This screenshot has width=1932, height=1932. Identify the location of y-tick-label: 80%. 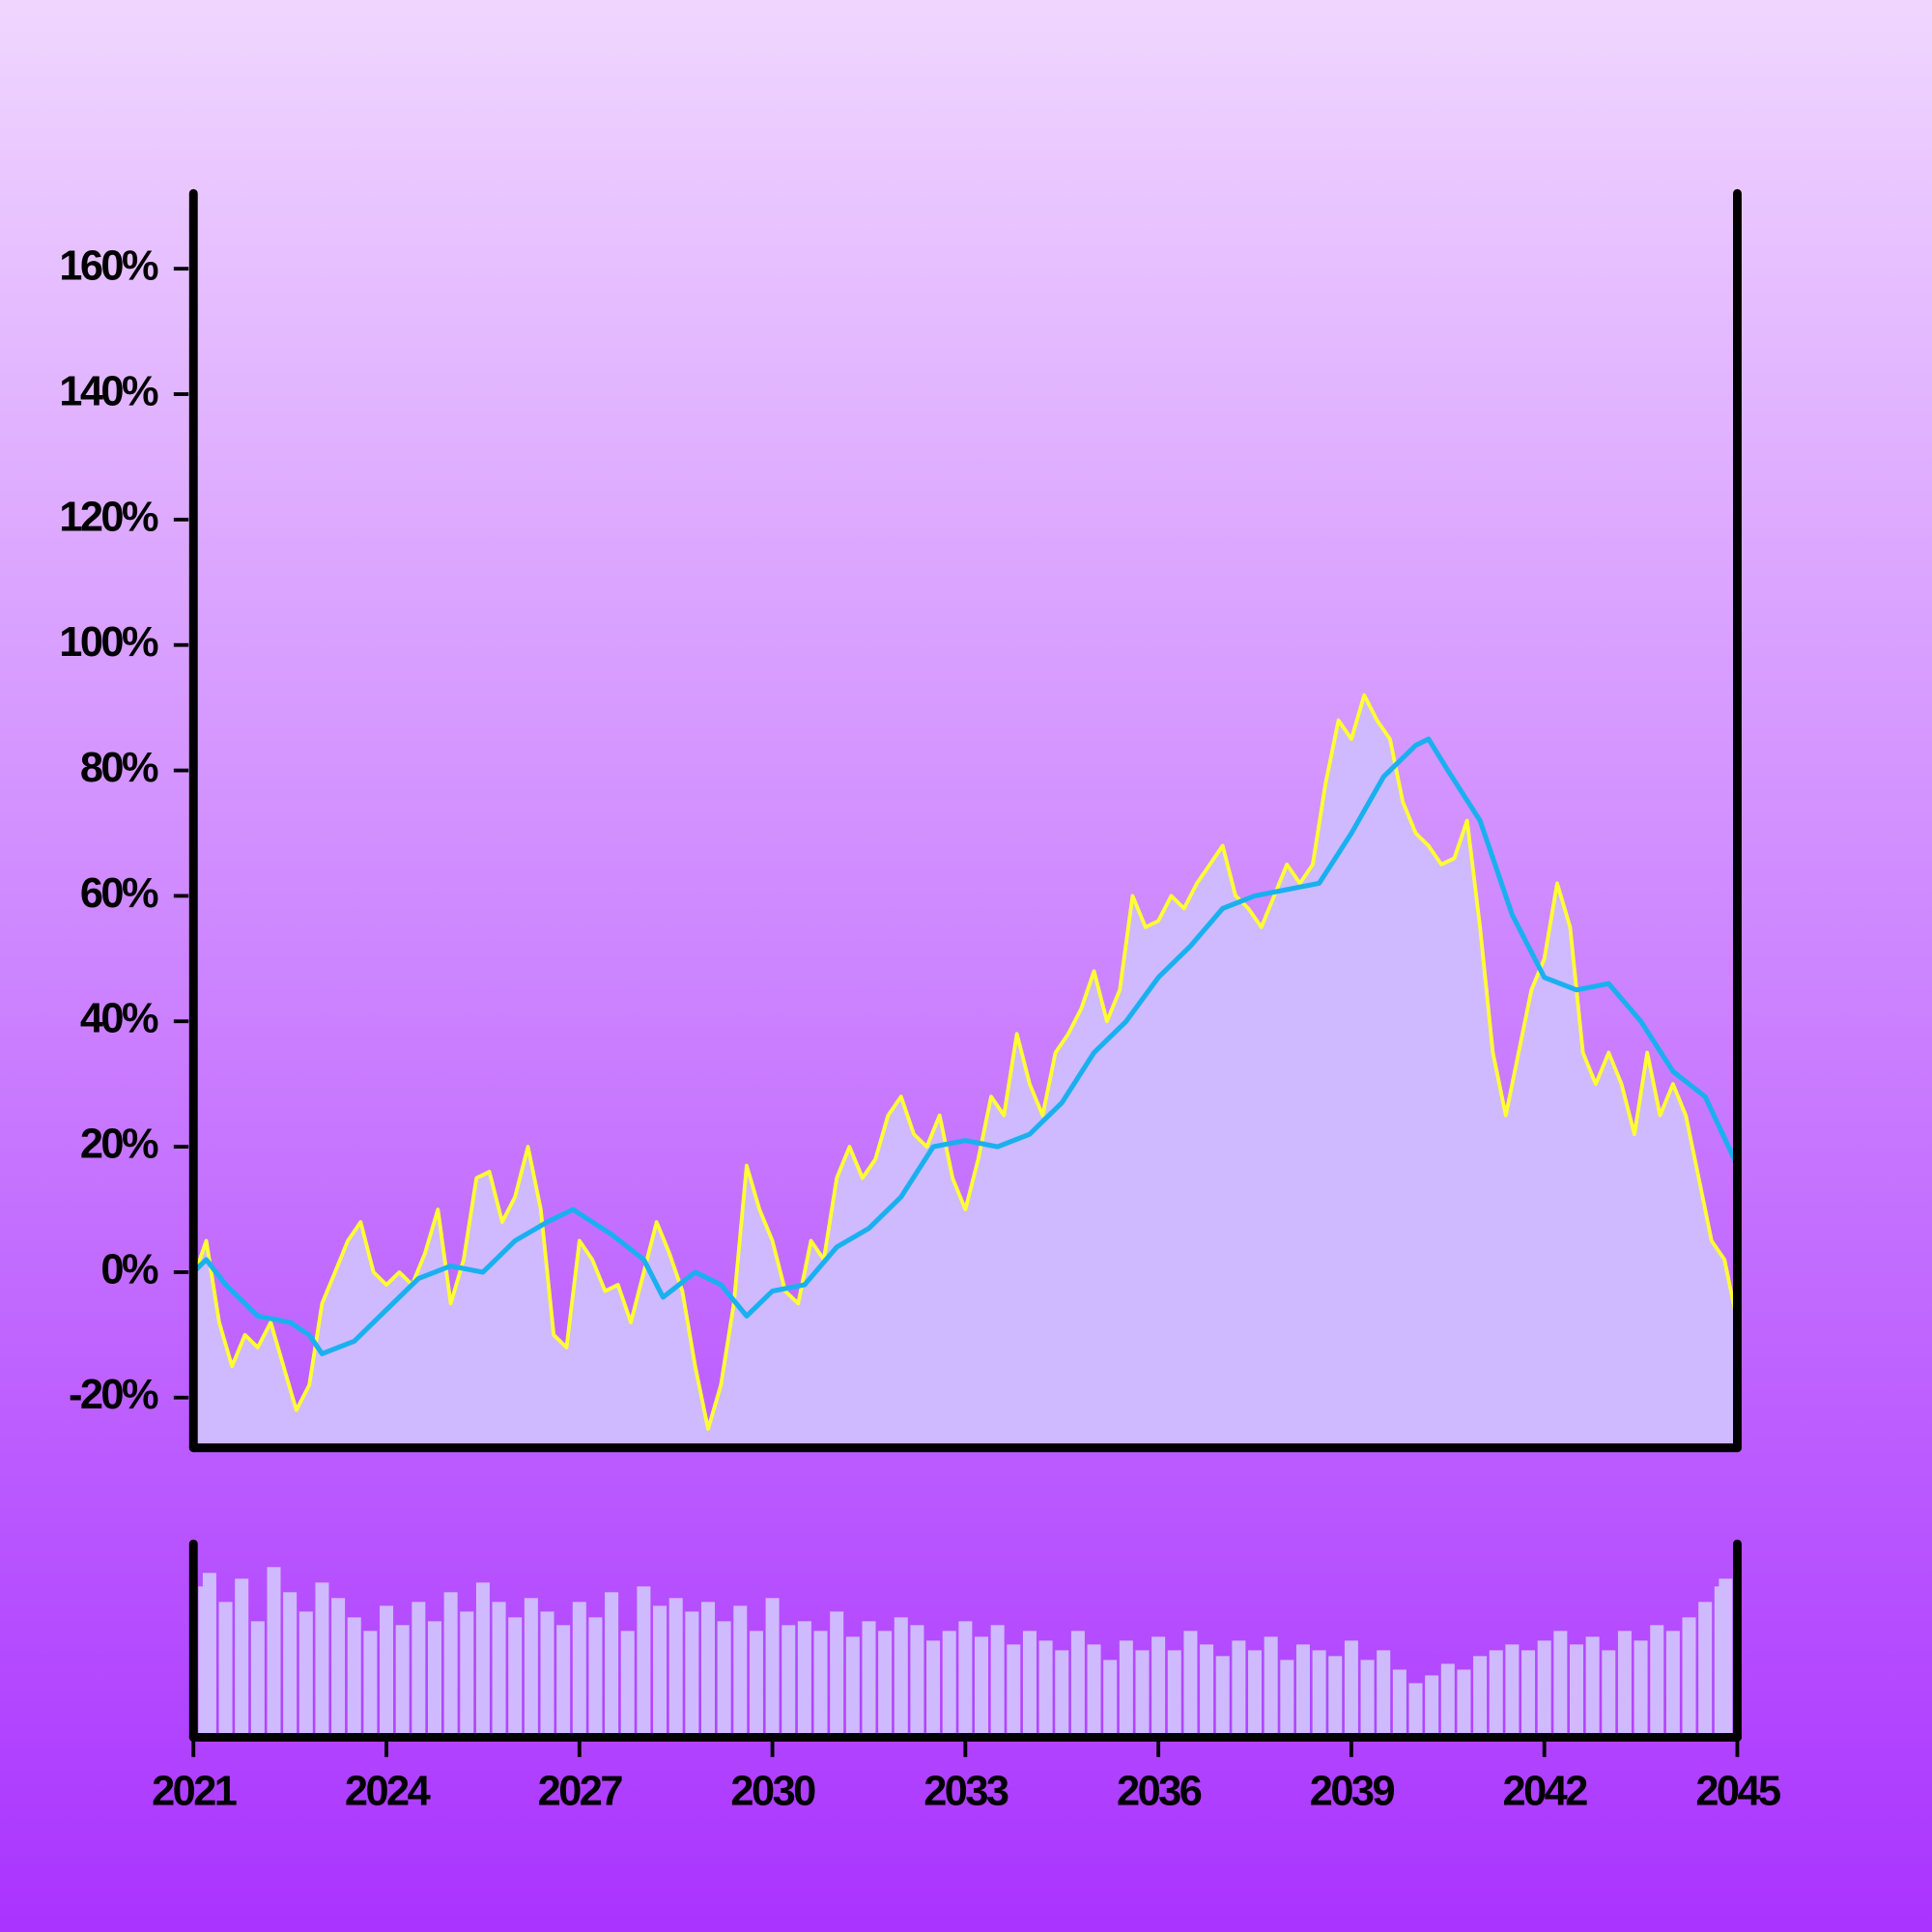
(119, 768).